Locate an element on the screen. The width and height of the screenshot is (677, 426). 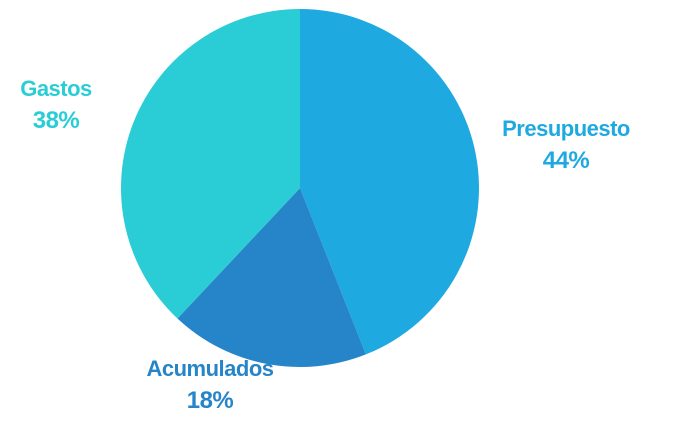
slice-label-acumulados: Acumulados 18% is located at coordinates (210, 385).